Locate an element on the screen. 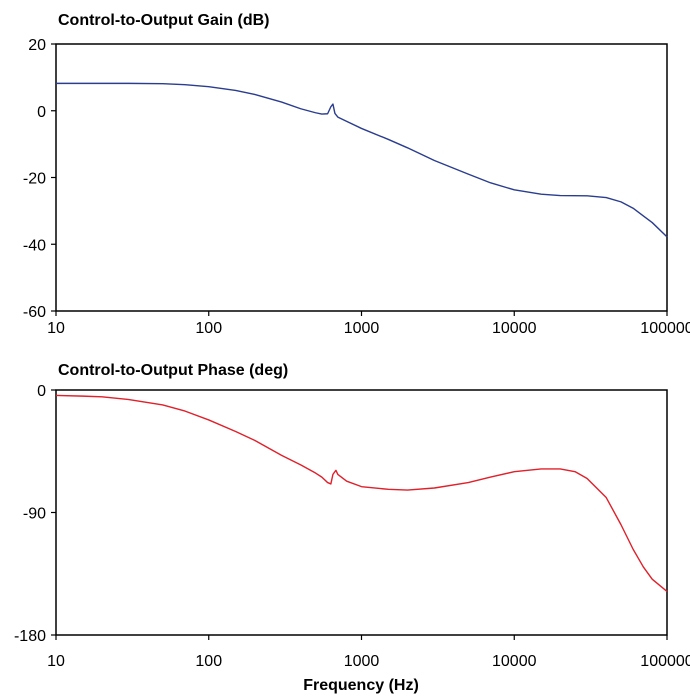 The image size is (690, 697). phase-x-tick-label: 100000 is located at coordinates (665, 661).